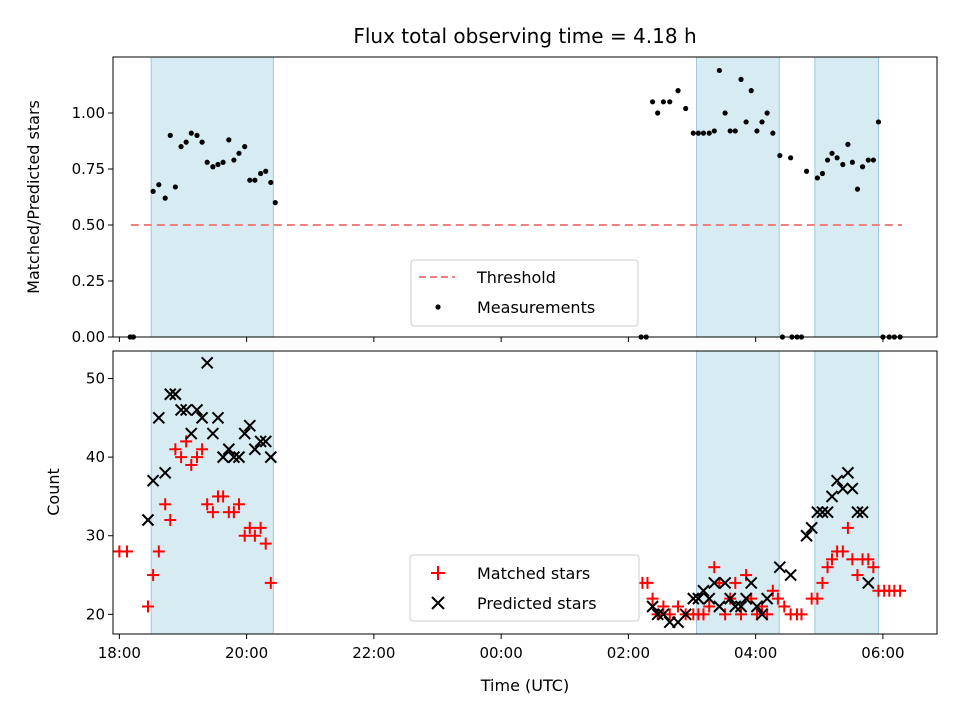 This screenshot has height=720, width=960. I want to click on top-xticks, so click(501, 339).